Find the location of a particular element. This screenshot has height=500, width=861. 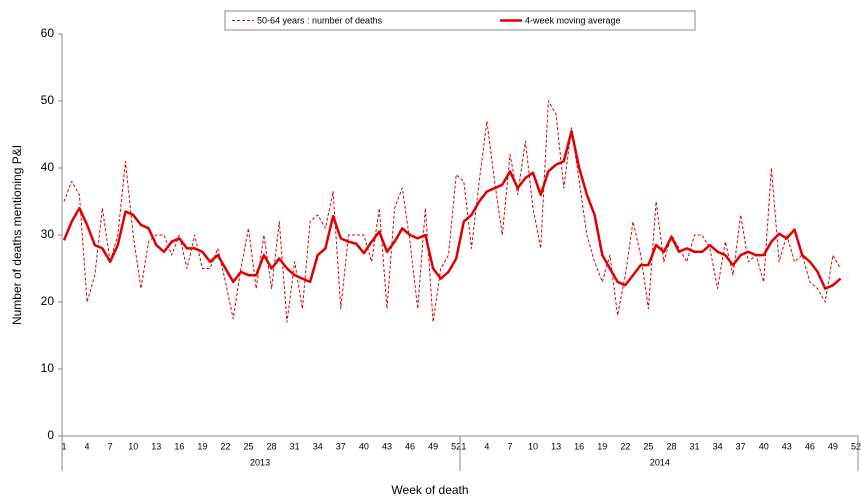

legend-label: 50-64 years : number of deaths is located at coordinates (320, 20).